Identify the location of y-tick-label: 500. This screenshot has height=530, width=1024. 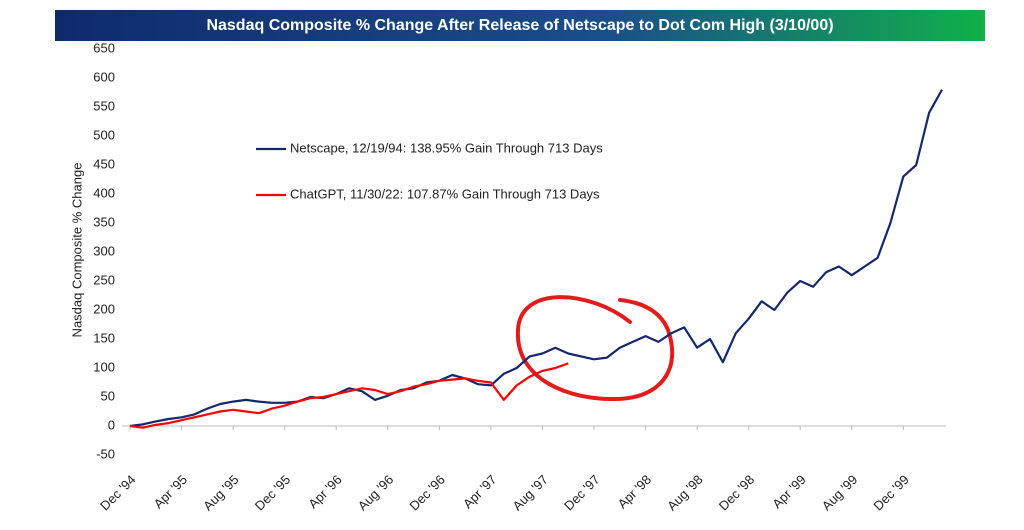
(104, 134).